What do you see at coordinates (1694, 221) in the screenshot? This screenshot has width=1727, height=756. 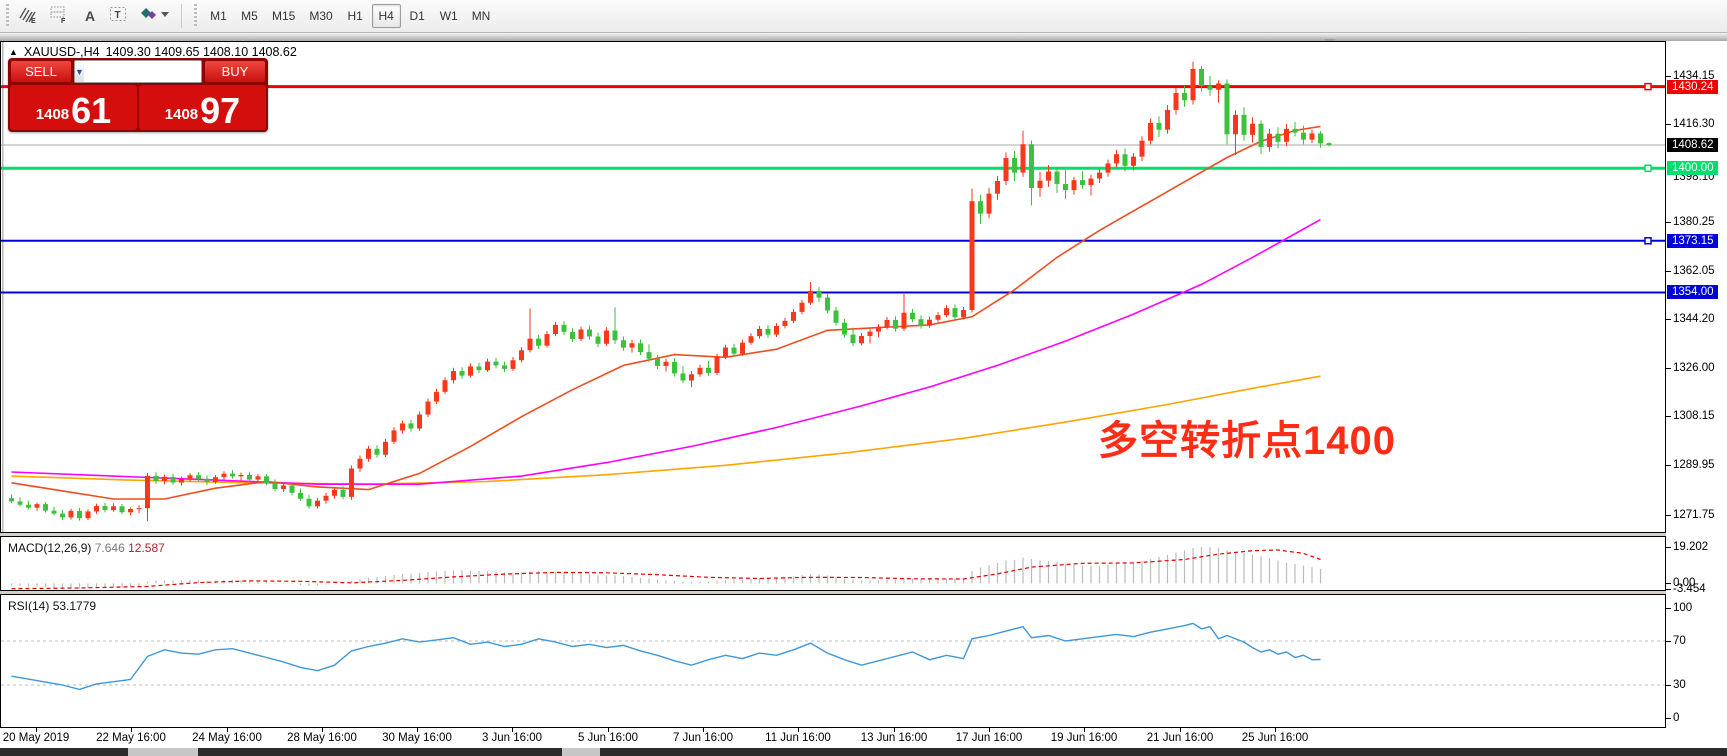 I see `price-tick-1380.25: 1380.25` at bounding box center [1694, 221].